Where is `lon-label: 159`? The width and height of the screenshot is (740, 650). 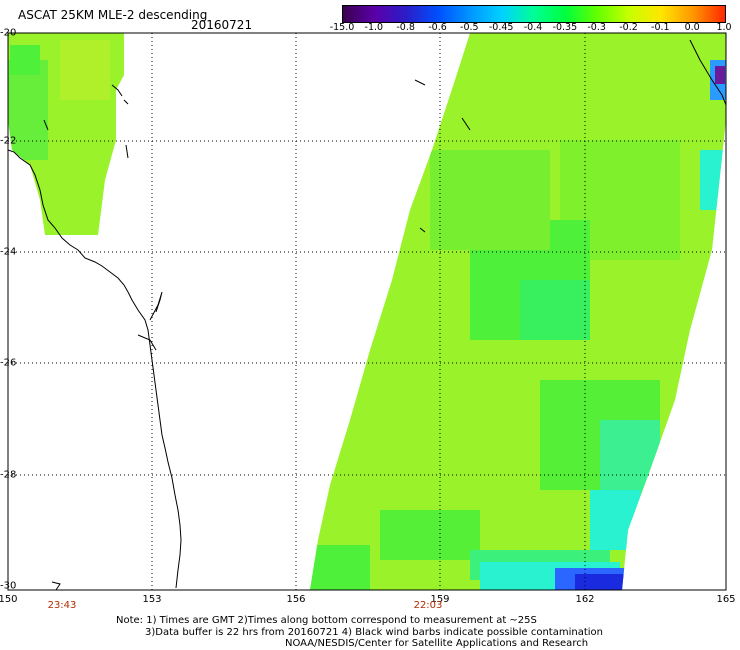
lon-label: 159 is located at coordinates (440, 599).